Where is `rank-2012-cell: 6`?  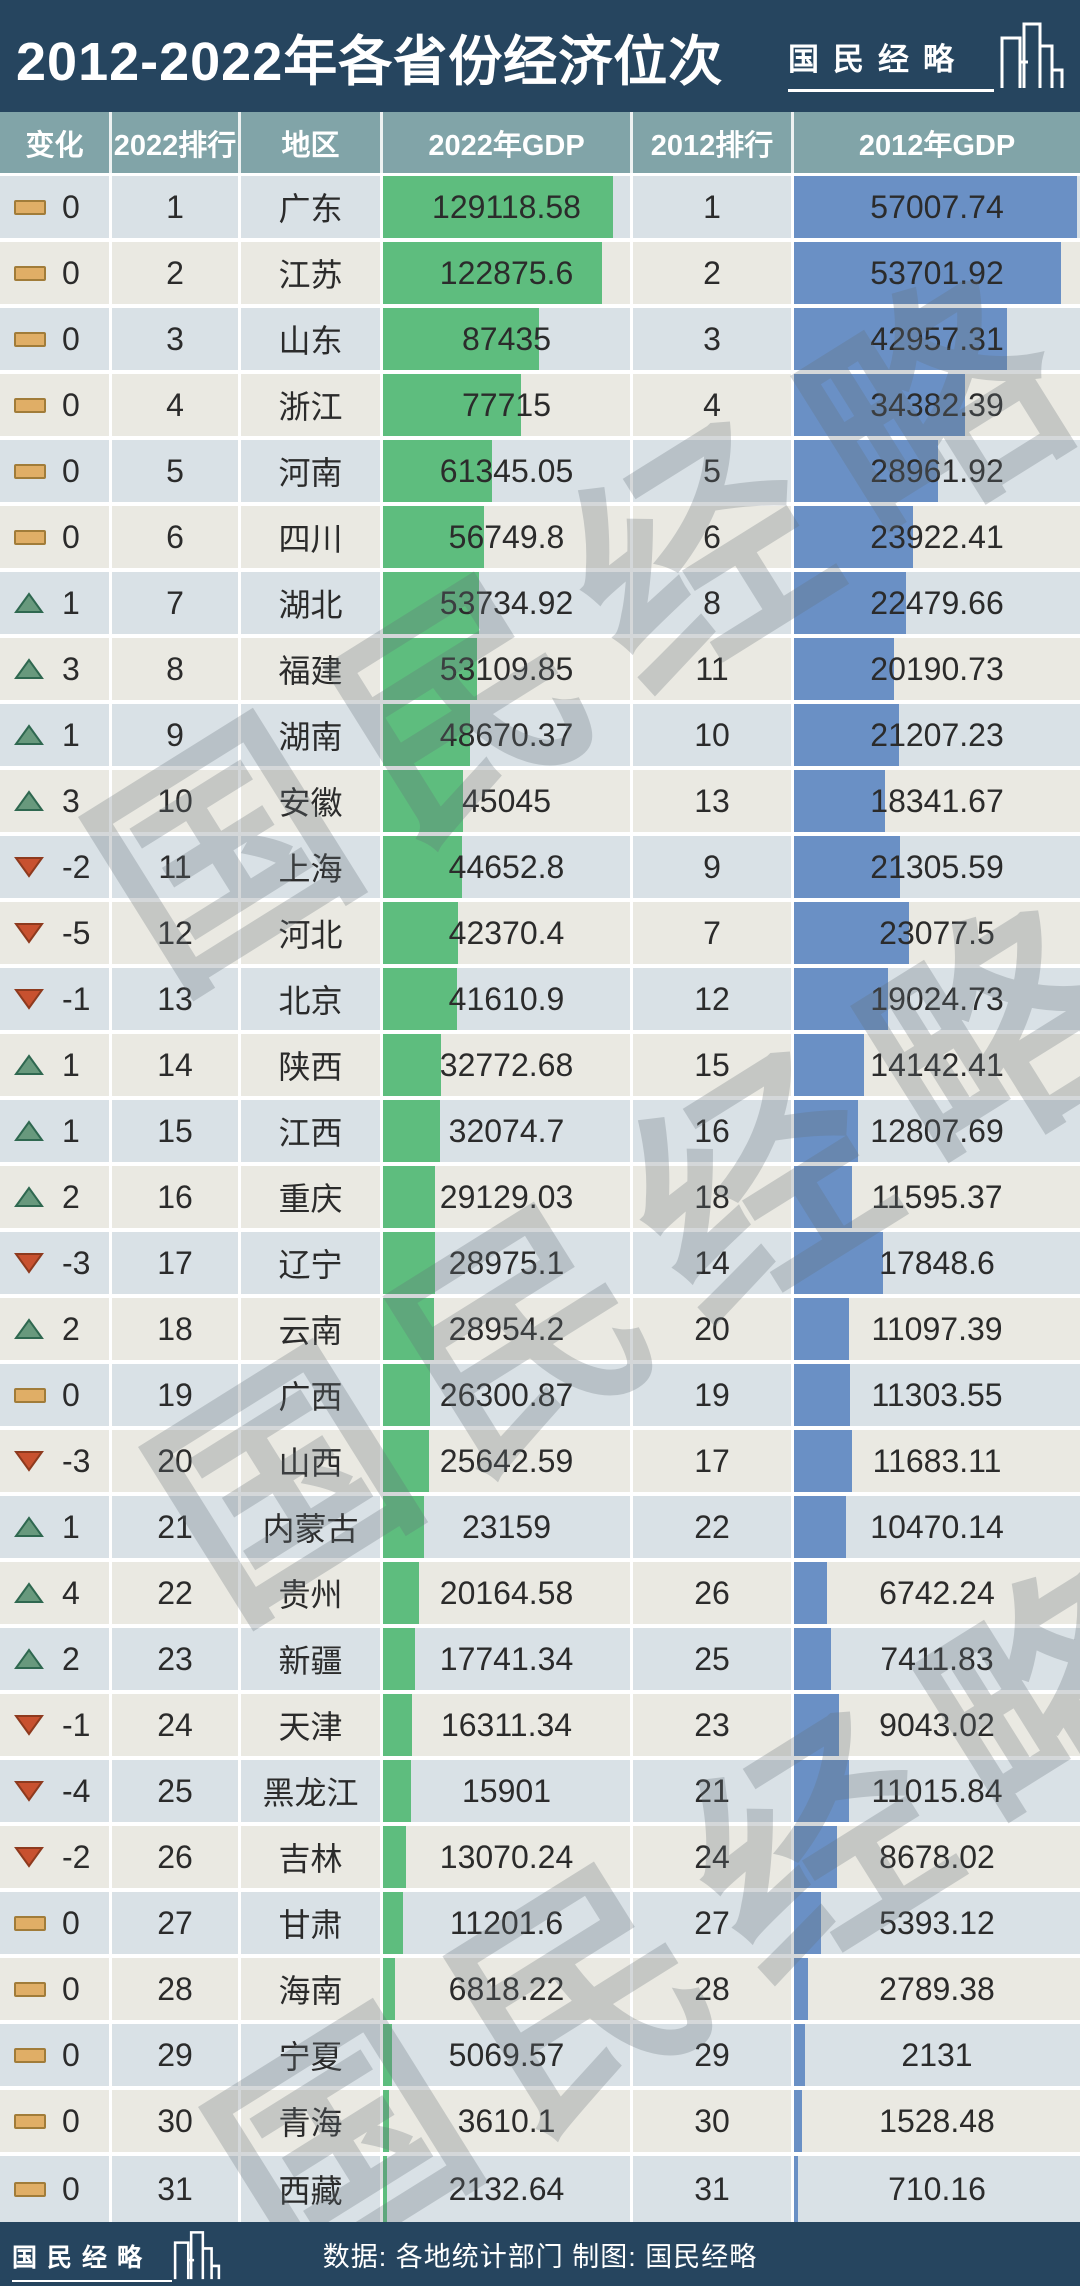 rank-2012-cell: 6 is located at coordinates (713, 537).